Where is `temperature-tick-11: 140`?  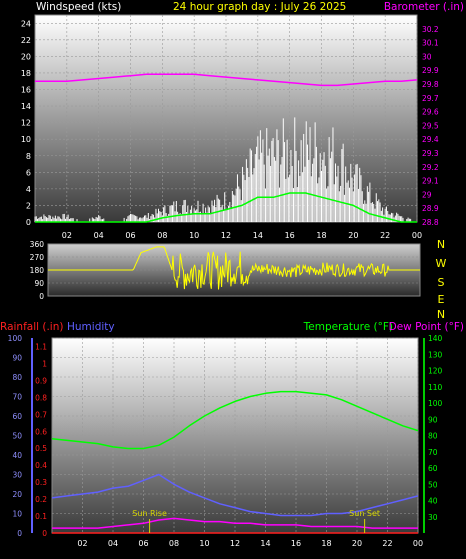
temperature-tick-11: 140 is located at coordinates (435, 338).